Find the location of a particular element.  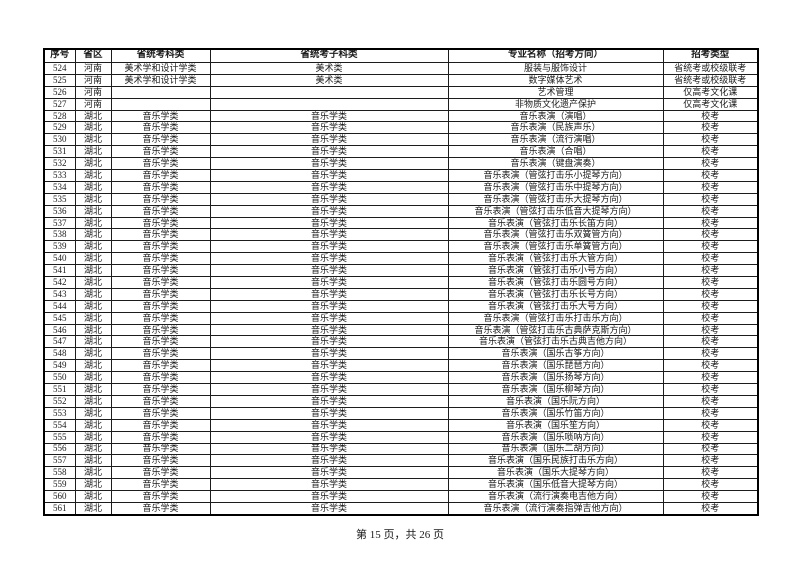

cell-index: 557 is located at coordinates (59, 461).